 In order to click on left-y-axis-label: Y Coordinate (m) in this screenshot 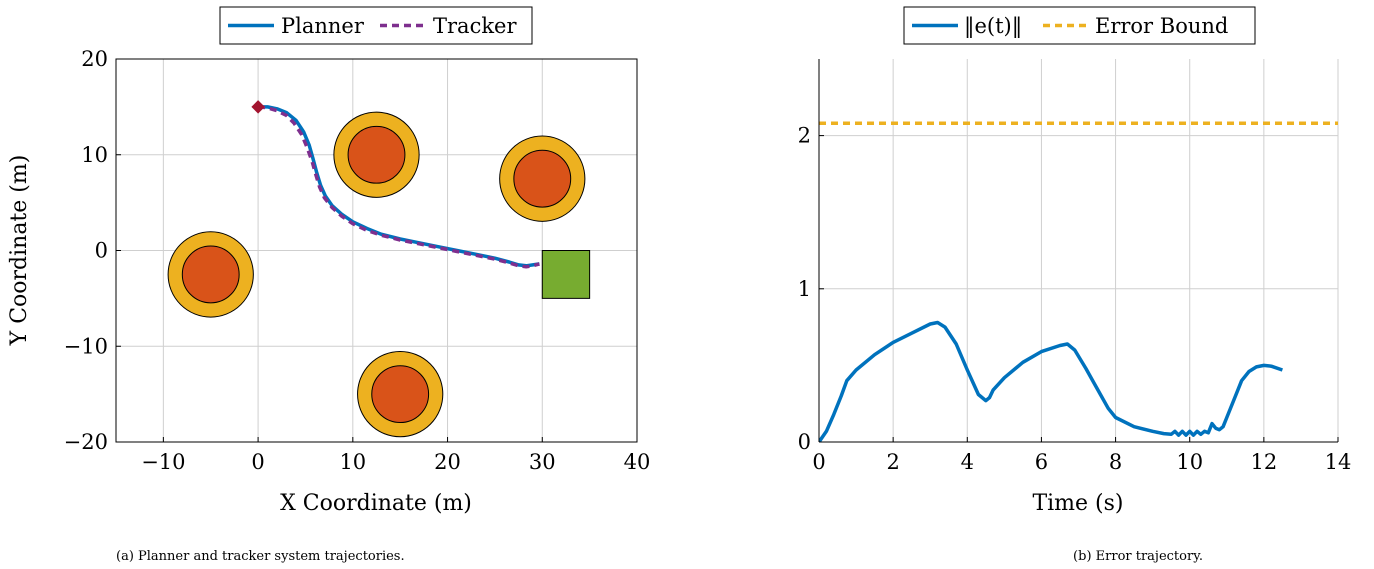, I will do `click(19, 251)`.